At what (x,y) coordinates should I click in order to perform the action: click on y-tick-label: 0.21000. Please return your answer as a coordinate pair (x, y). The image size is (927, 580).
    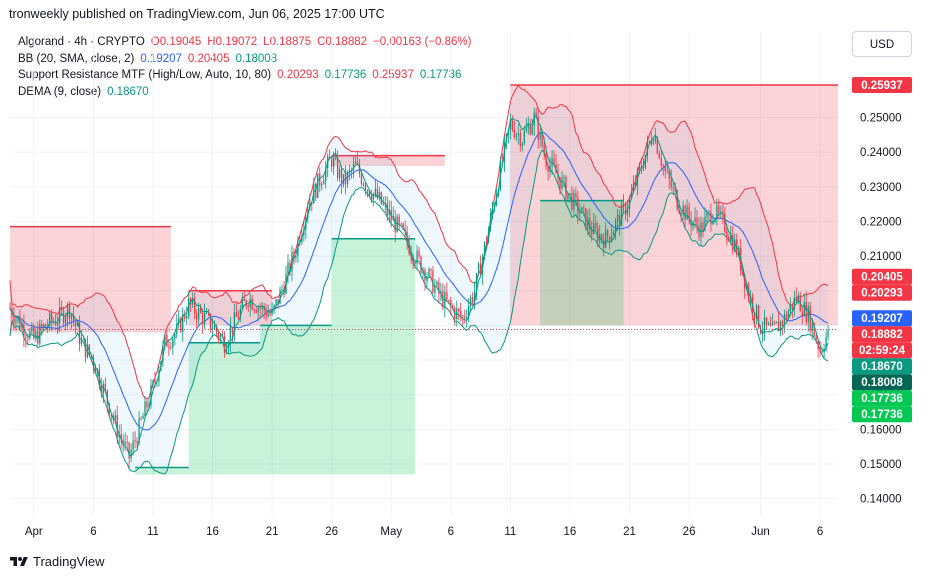
    Looking at the image, I should click on (881, 257).